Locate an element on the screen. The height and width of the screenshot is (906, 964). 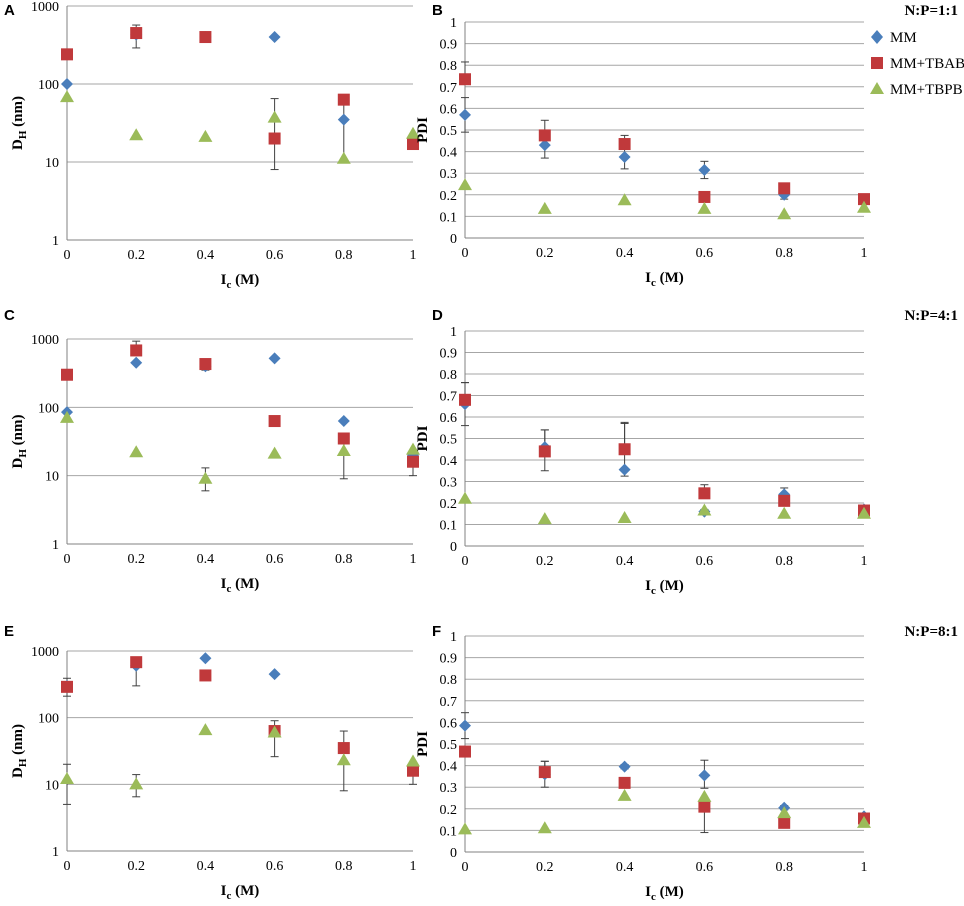
legend-tbab-square-icon is located at coordinates (877, 63).